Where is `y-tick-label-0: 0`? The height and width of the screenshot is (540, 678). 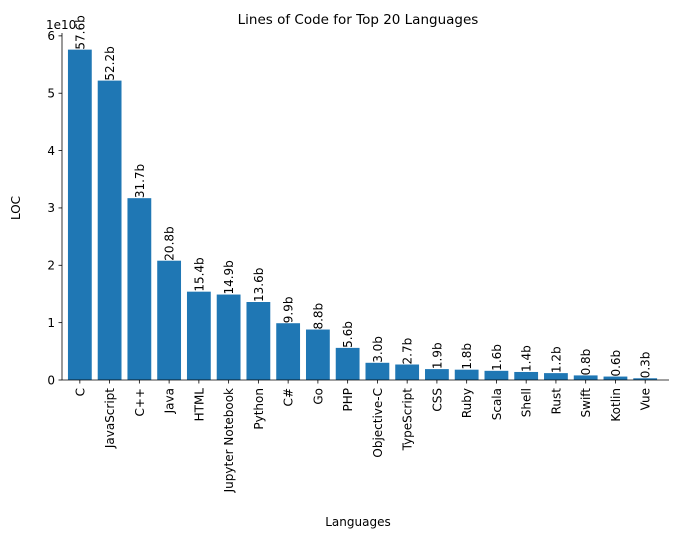
y-tick-label-0: 0 is located at coordinates (51, 380).